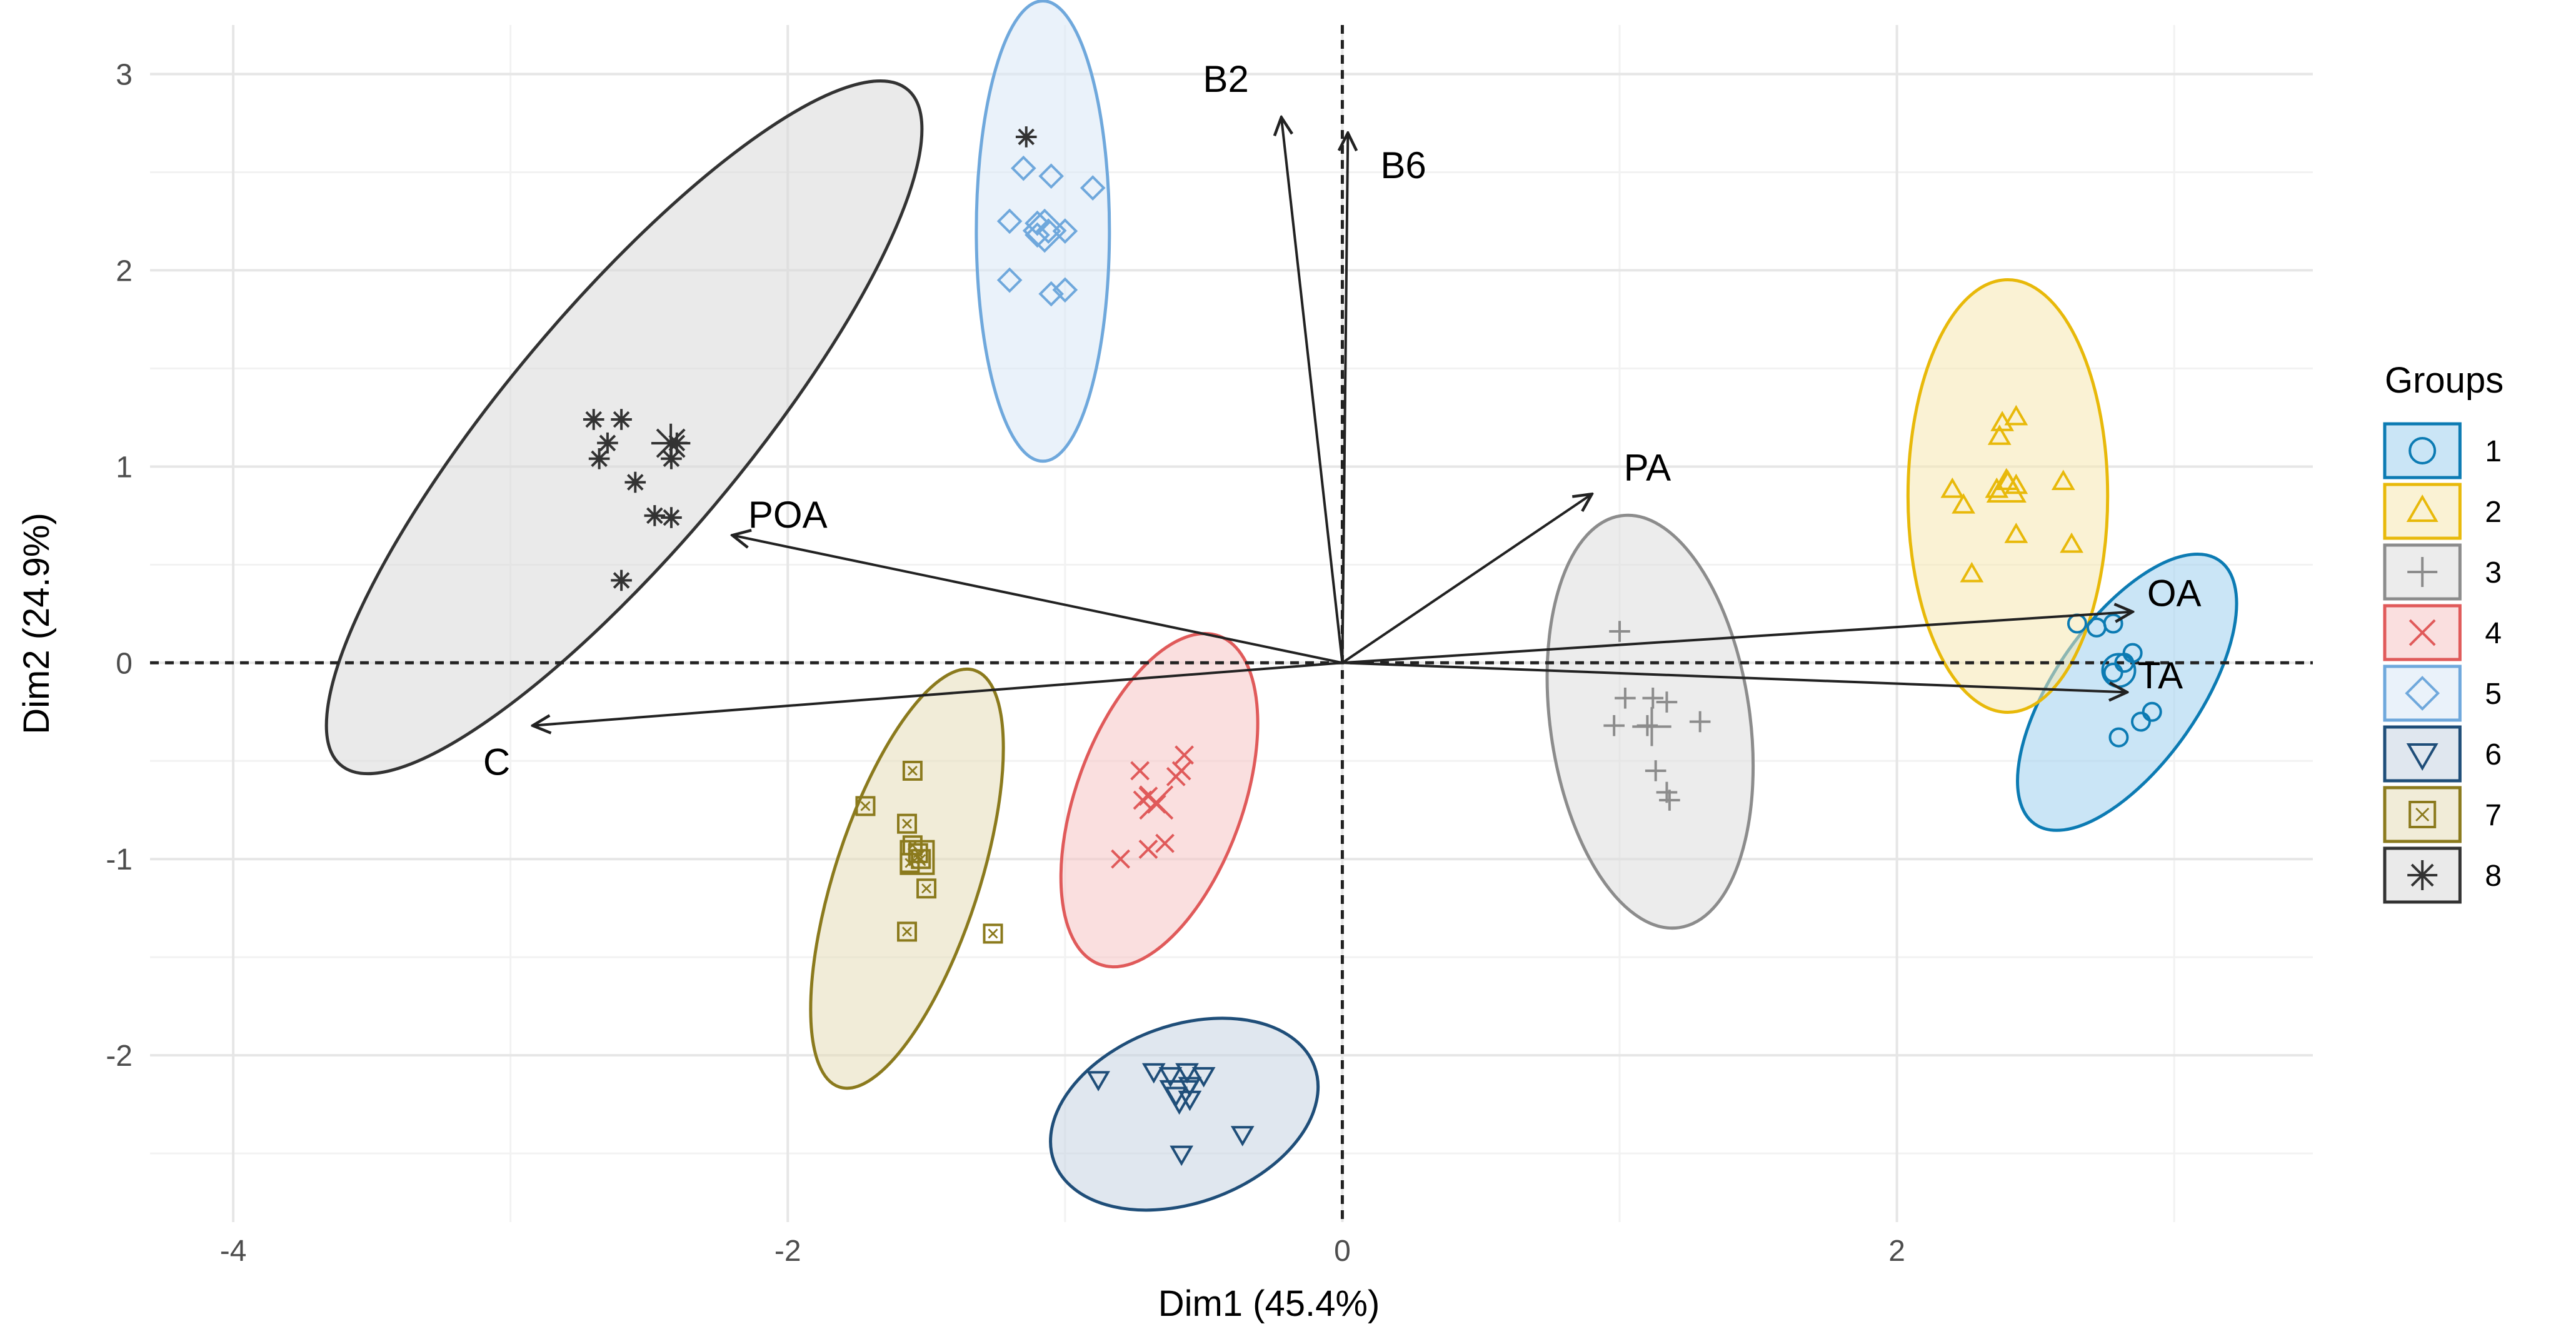 The height and width of the screenshot is (1339, 2576). I want to click on y-tick-label: 0, so click(124, 663).